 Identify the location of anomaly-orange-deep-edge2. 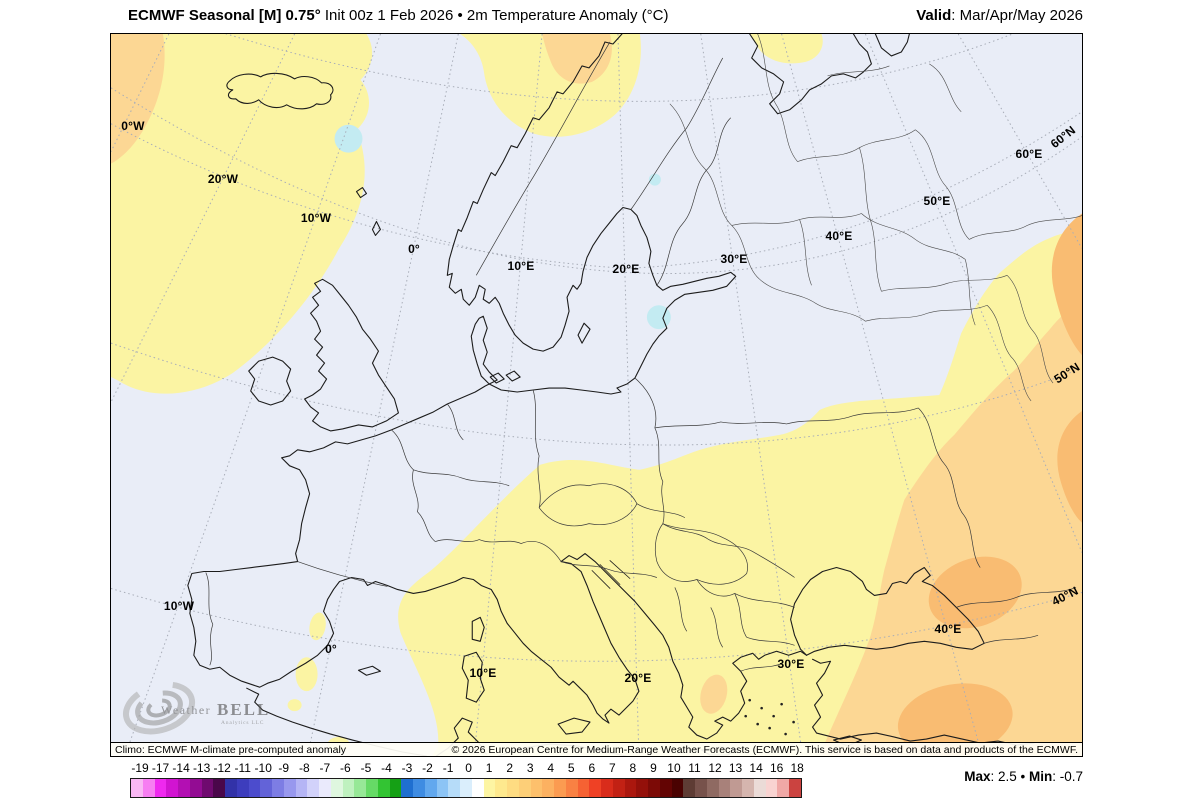
(1069, 466).